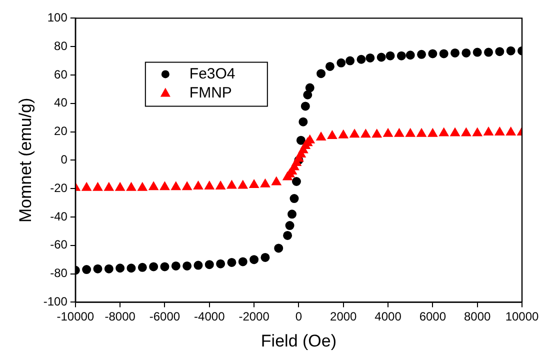 Image resolution: width=550 pixels, height=364 pixels. I want to click on y-tick-label: 40, so click(61, 103).